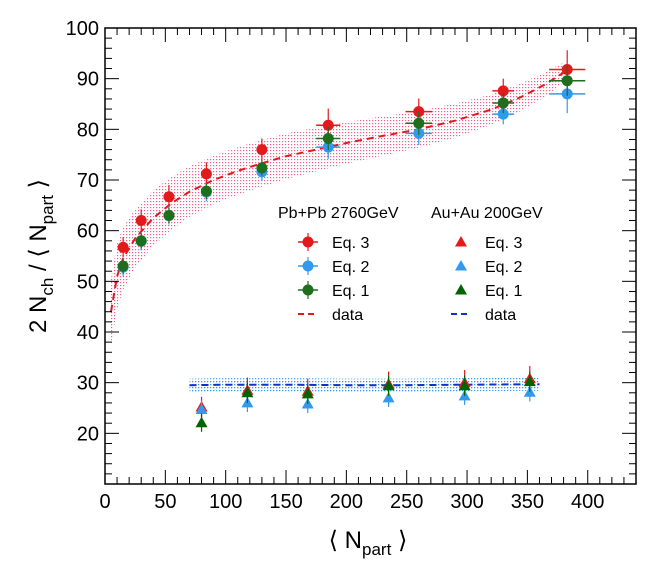  I want to click on au-au-200gev-data-band, so click(364, 384).